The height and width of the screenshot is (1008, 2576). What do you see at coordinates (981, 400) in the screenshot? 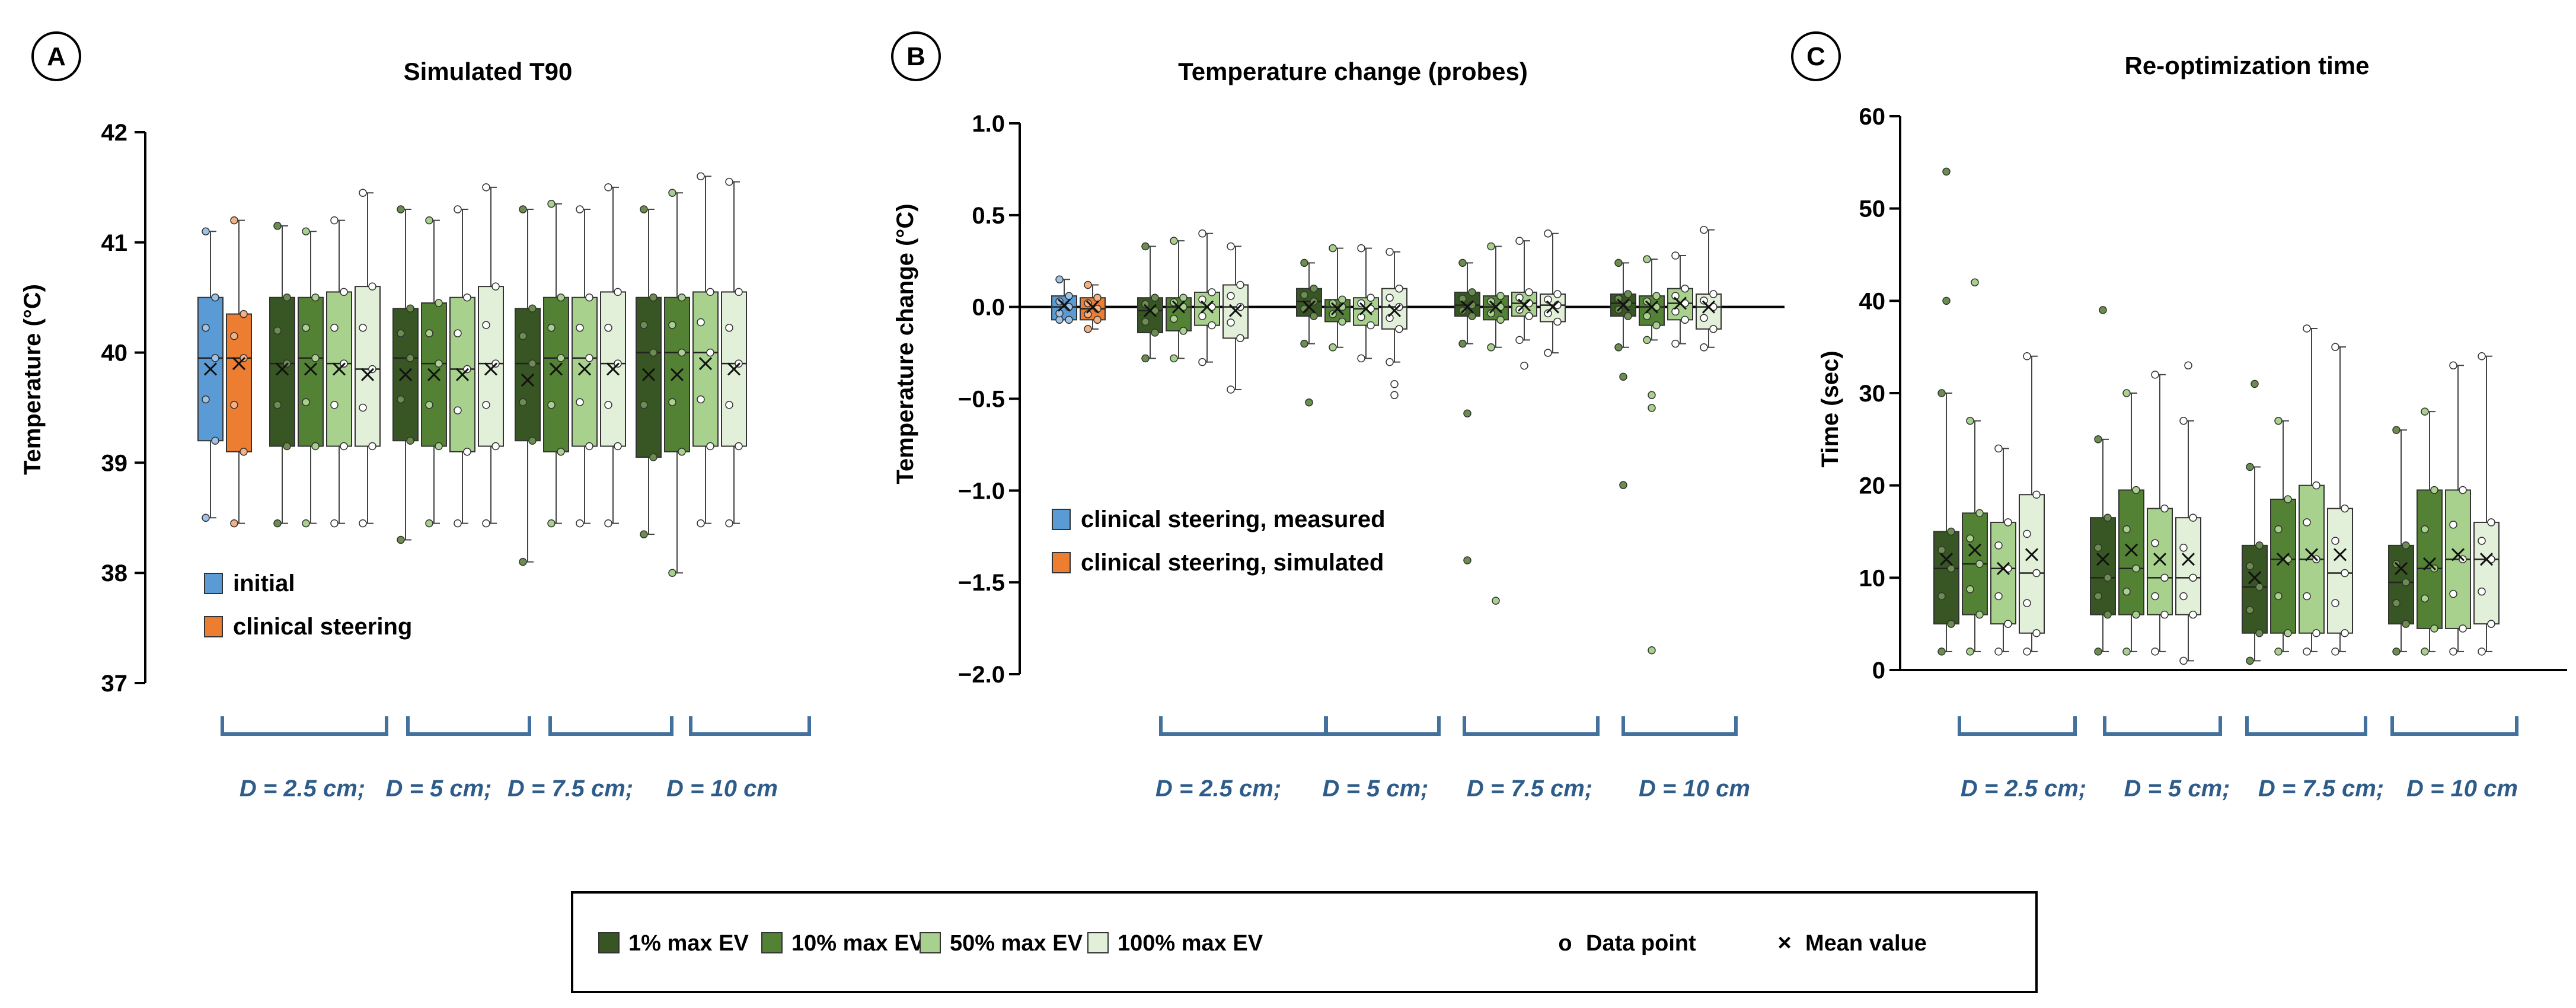
I see `y-tick-label: −0.5` at bounding box center [981, 400].